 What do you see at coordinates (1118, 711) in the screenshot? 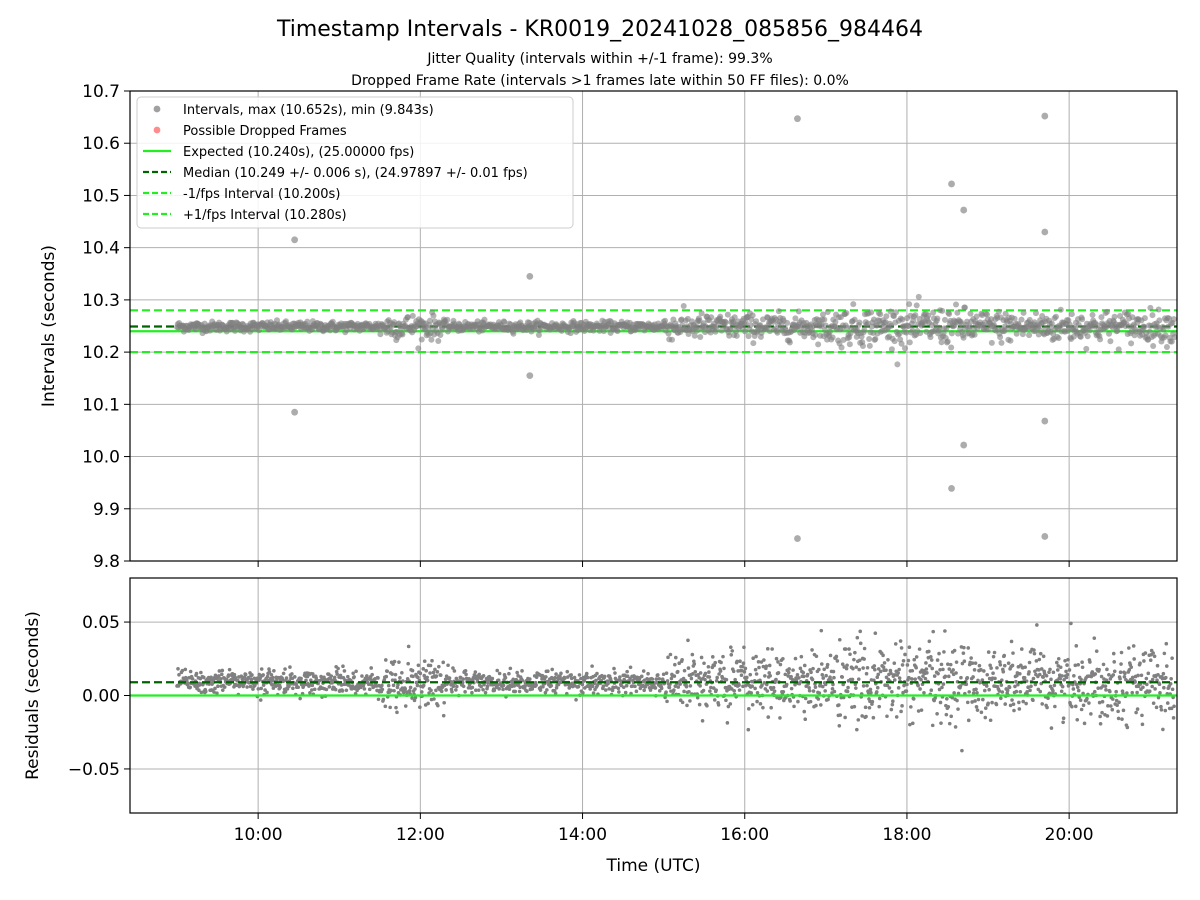
I see `residual-point-1934` at bounding box center [1118, 711].